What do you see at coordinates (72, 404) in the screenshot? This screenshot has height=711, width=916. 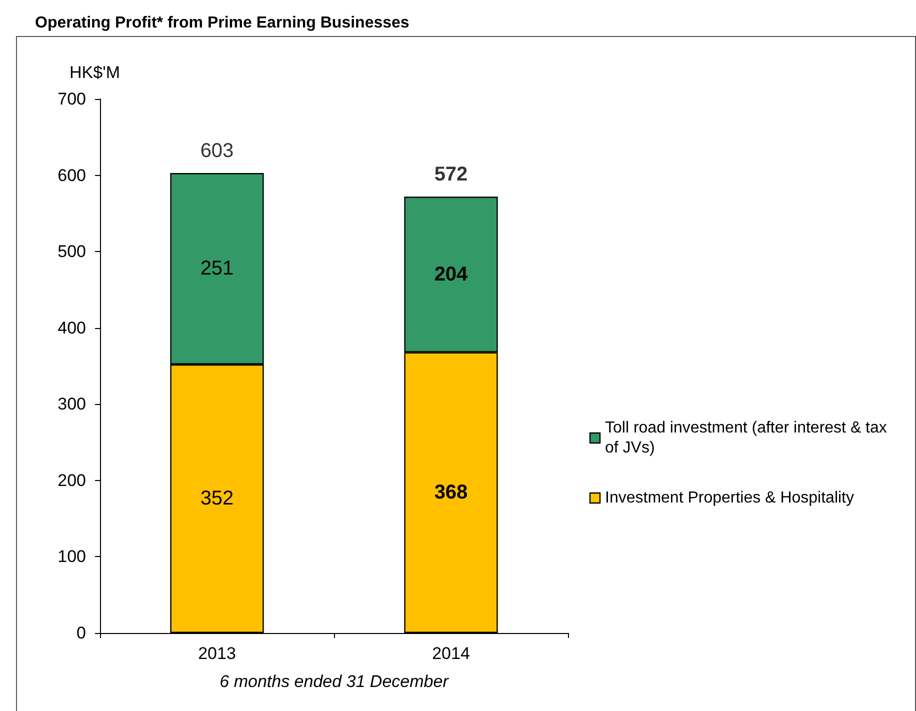 I see `y-tick-label: 300` at bounding box center [72, 404].